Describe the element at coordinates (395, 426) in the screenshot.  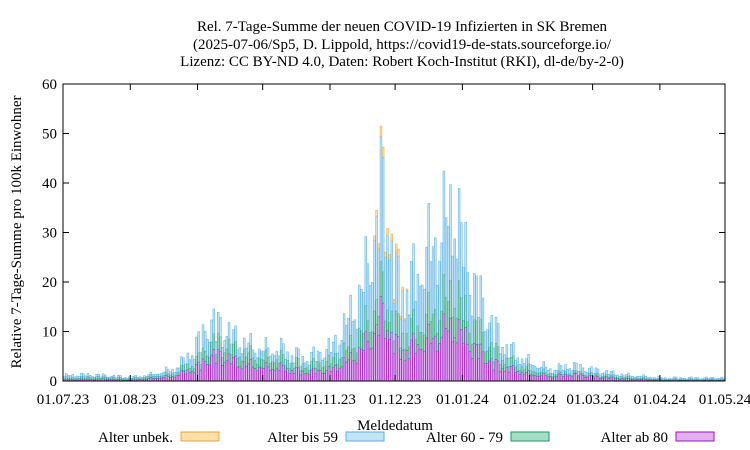
I see `x-axis-label: Meldedatum` at that location.